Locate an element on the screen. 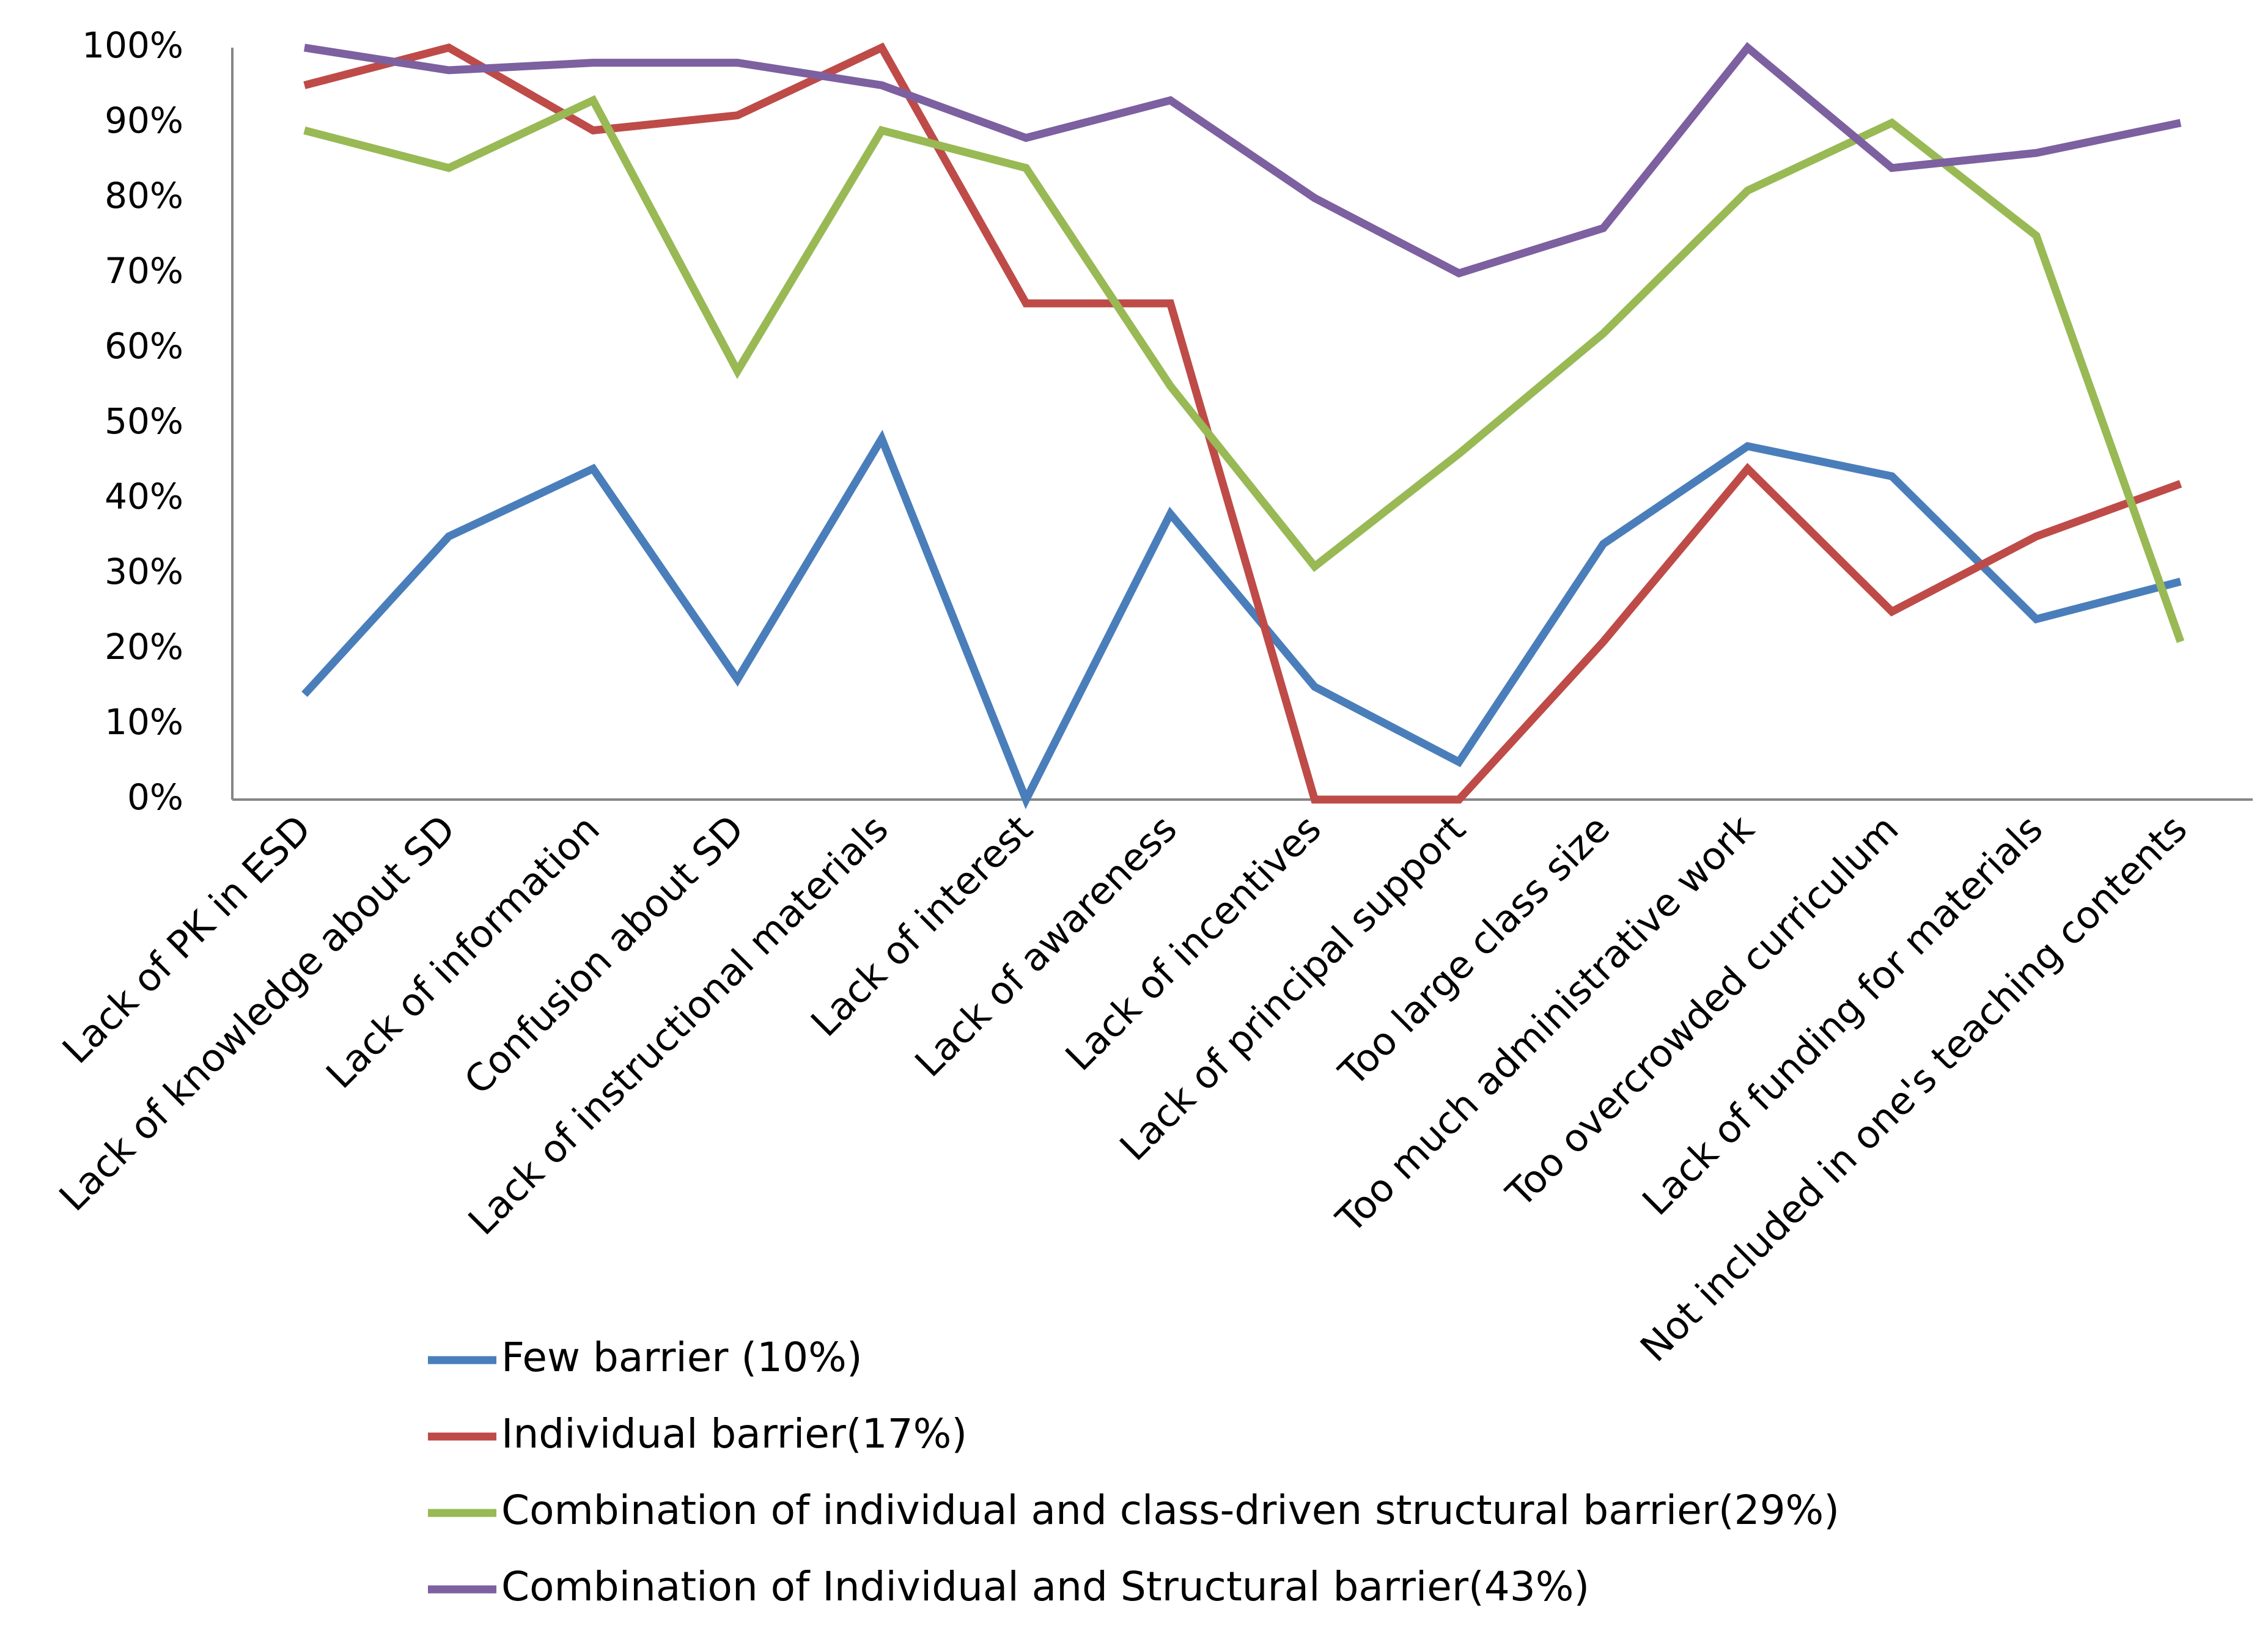 This screenshot has height=1634, width=2268. legend-item: Few barrier (10%) is located at coordinates (645, 1357).